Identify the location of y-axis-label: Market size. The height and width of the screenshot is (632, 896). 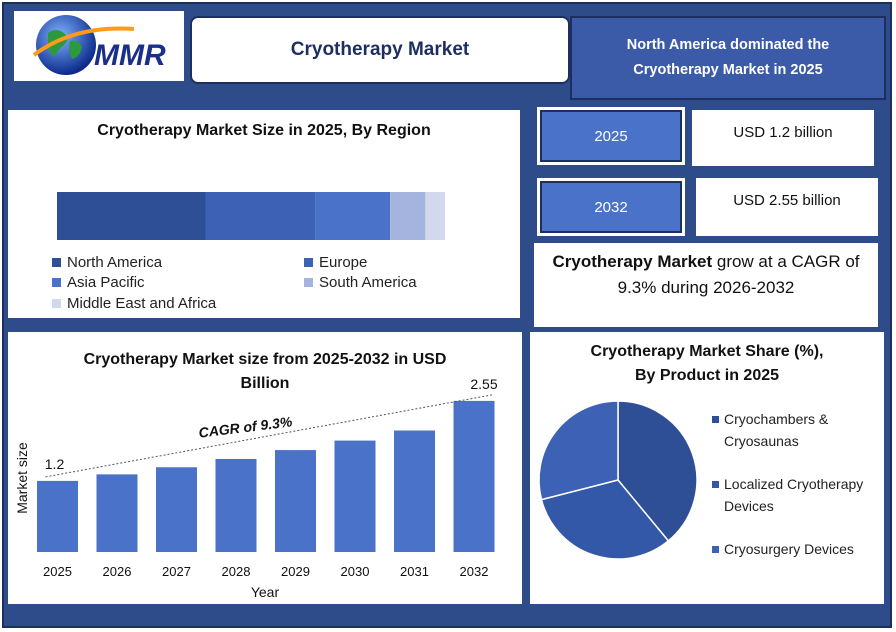
(22, 478).